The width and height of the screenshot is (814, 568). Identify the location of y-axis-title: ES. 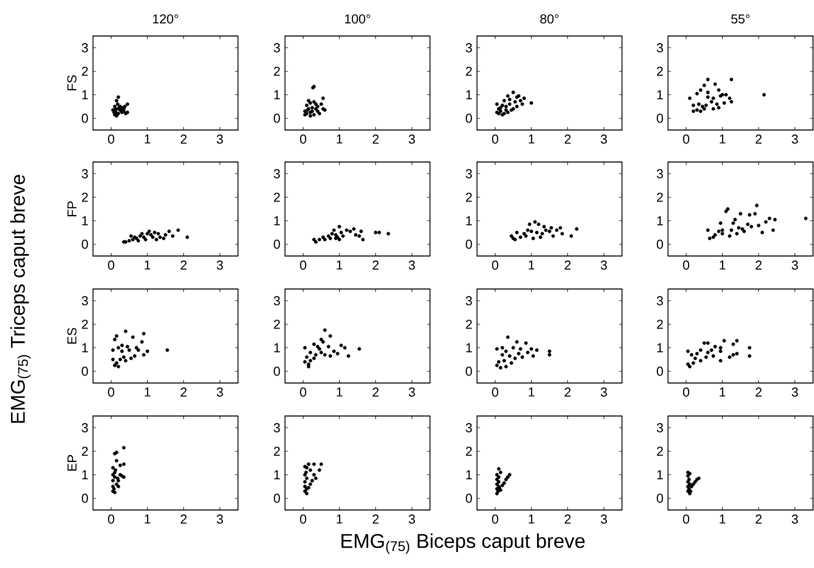
(71, 336).